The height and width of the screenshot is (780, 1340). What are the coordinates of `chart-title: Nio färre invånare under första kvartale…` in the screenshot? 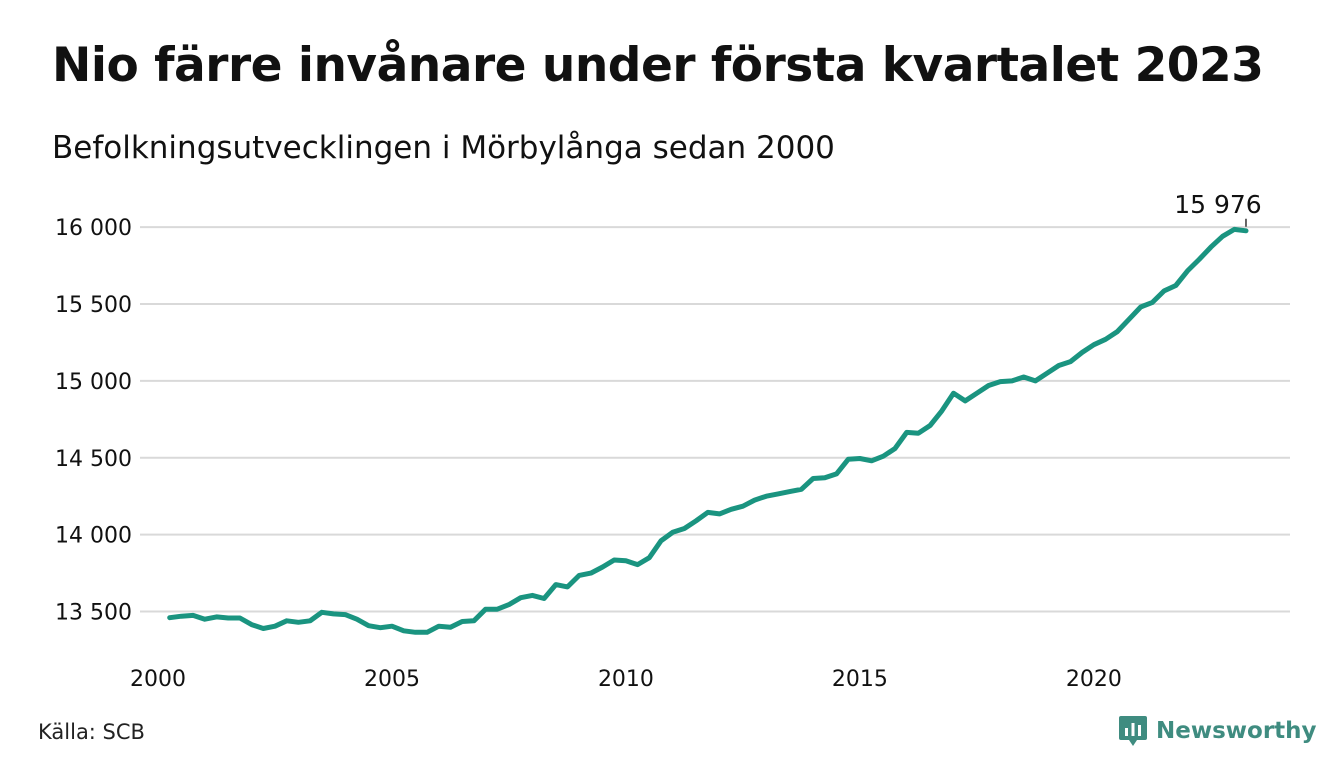 It's located at (658, 65).